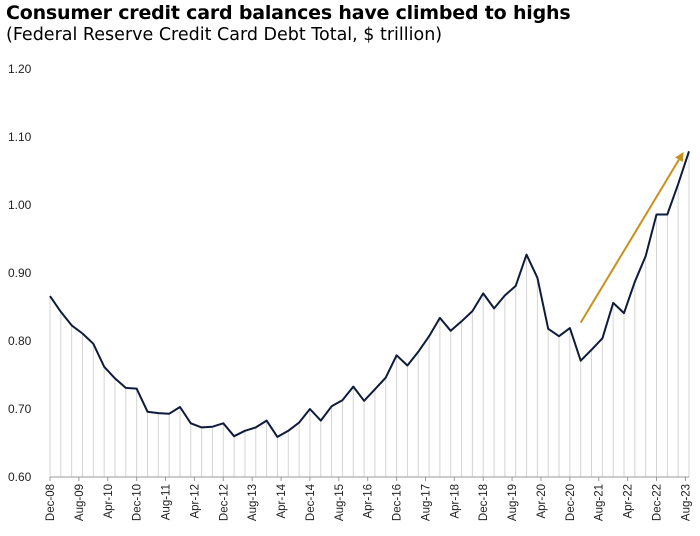  What do you see at coordinates (195, 501) in the screenshot?
I see `x-tick-label: Apr-12` at bounding box center [195, 501].